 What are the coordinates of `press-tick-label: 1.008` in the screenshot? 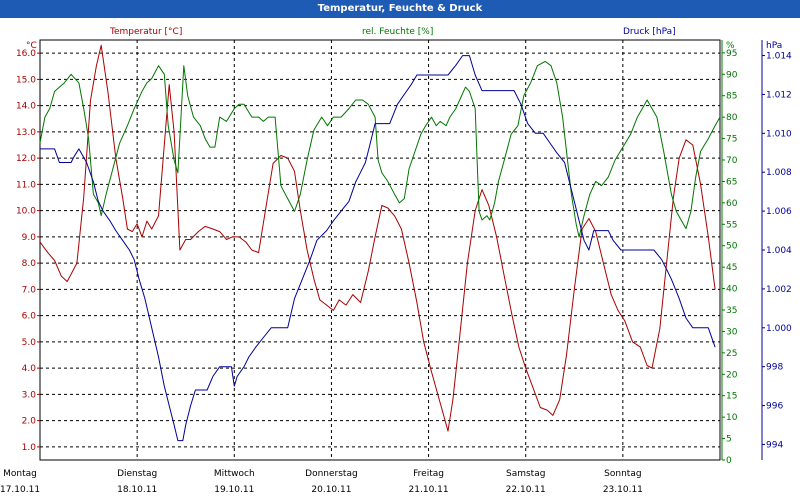 It's located at (779, 173).